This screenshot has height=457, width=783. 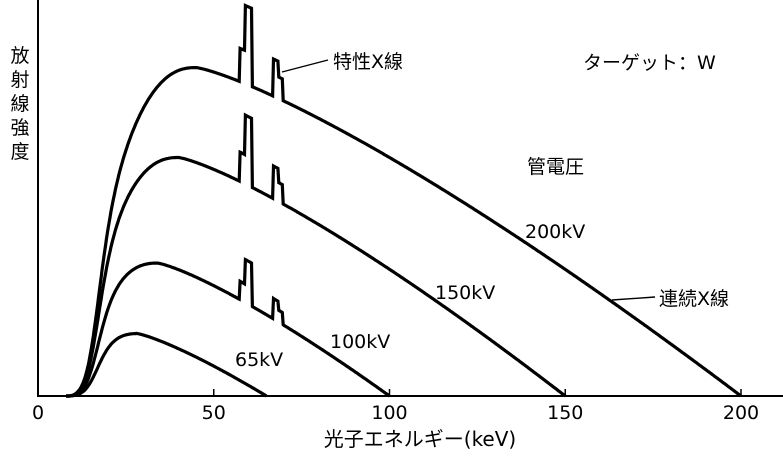 I want to click on series-label-100kv: 100kV, so click(x=360, y=342).